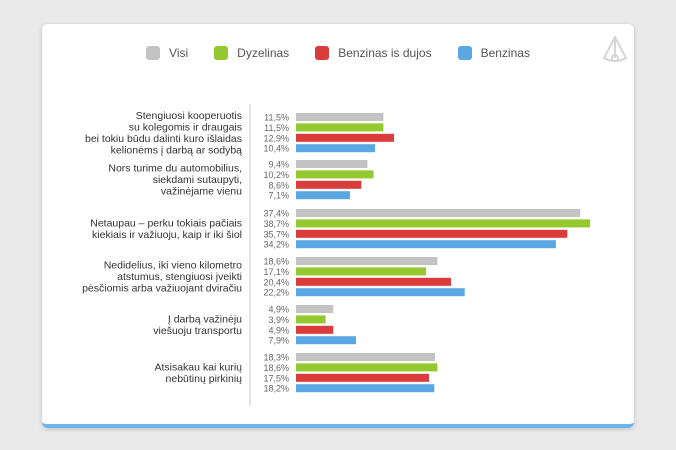  What do you see at coordinates (179, 277) in the screenshot?
I see `category-label: atstumus, stengiuosi įveikti` at bounding box center [179, 277].